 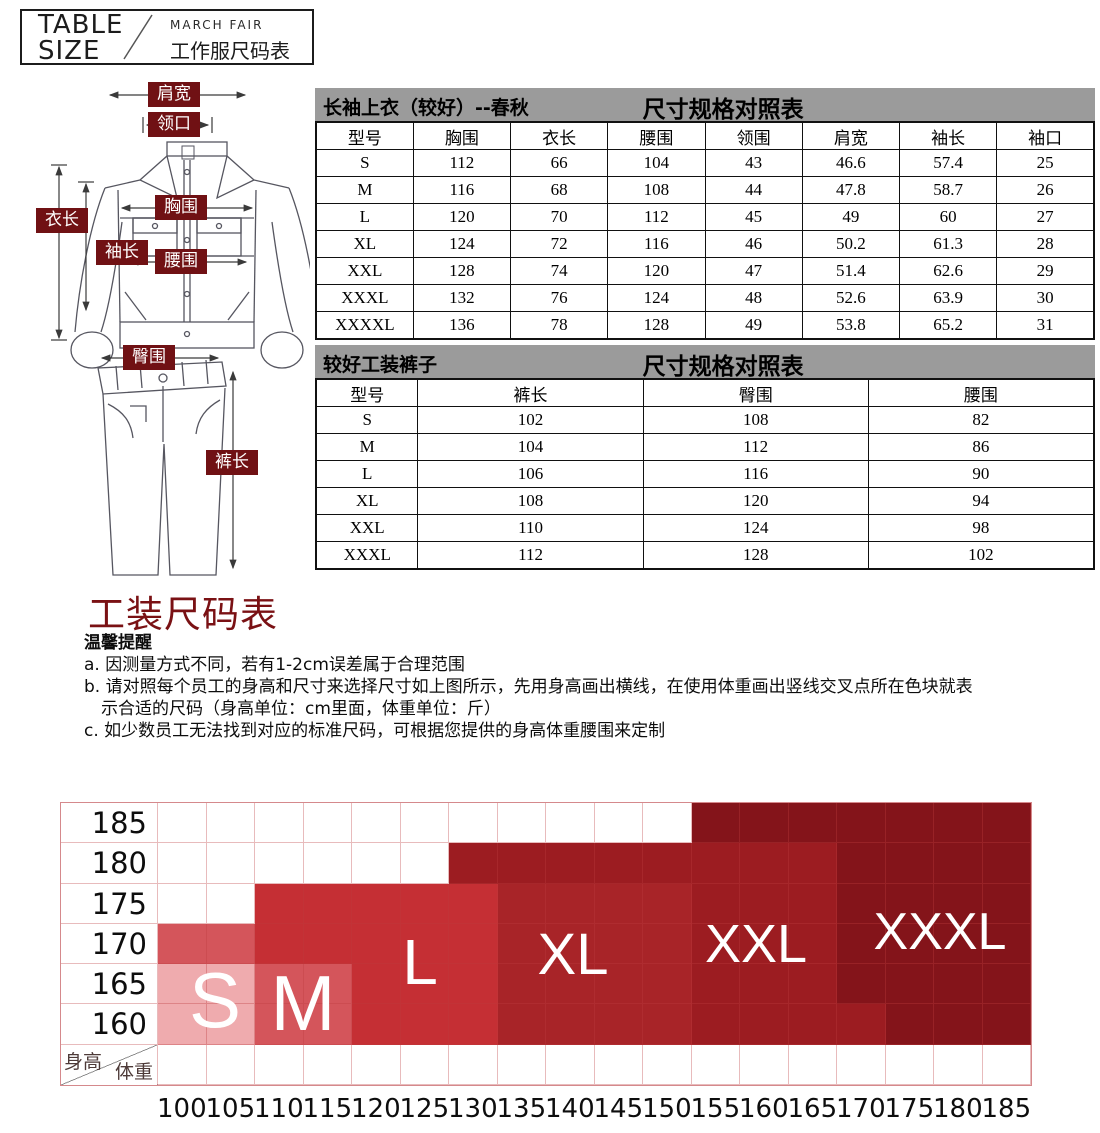 I want to click on x-axis-label: 115, so click(x=327, y=1109).